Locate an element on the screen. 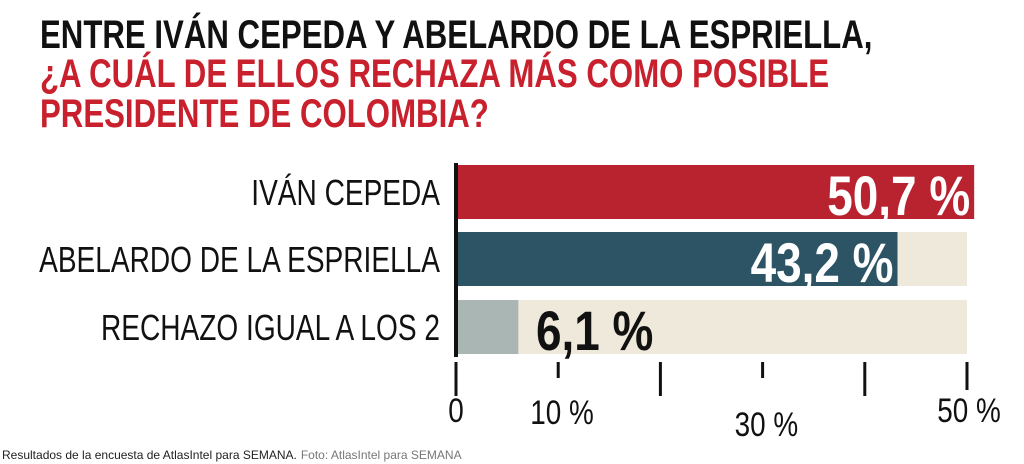 This screenshot has width=1024, height=464. bar-track is located at coordinates (711, 327).